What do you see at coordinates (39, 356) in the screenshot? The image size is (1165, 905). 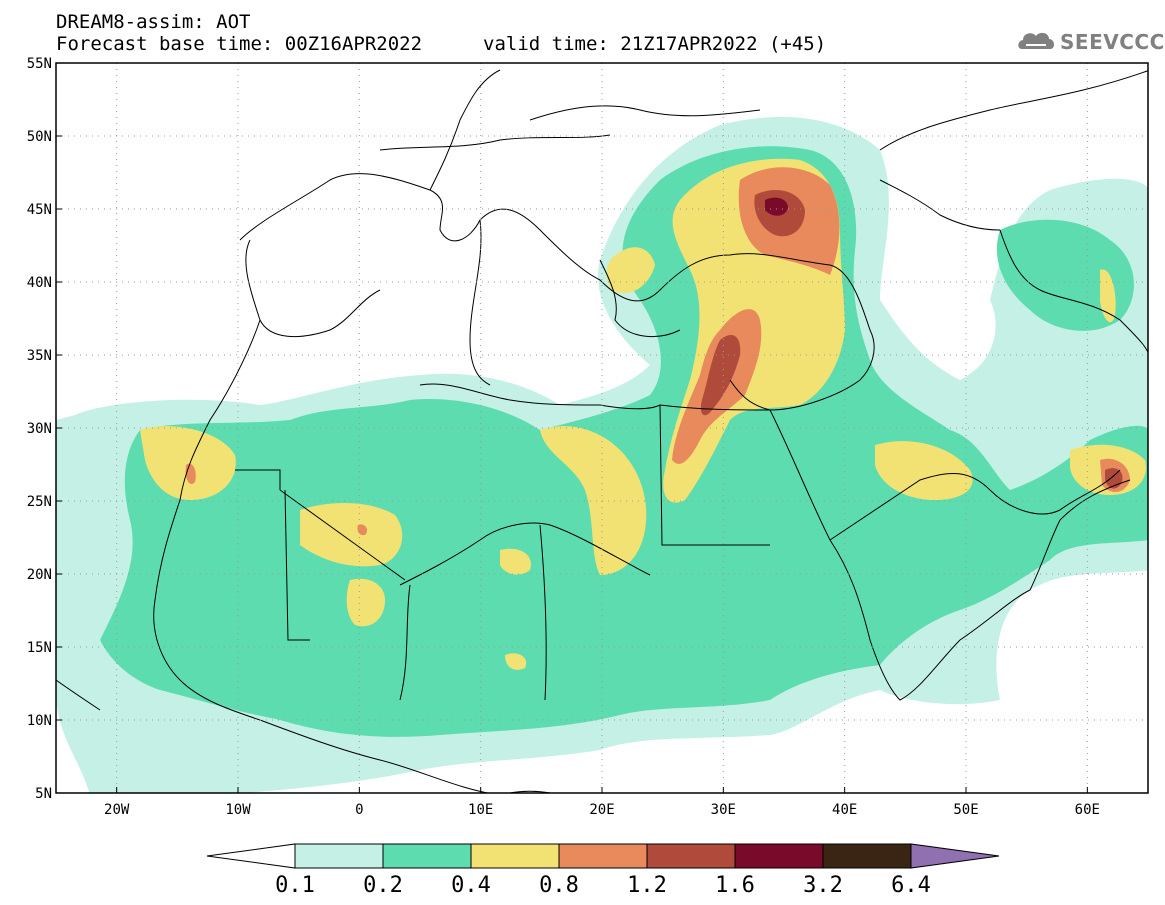 I see `lat-tick-label: 35N` at bounding box center [39, 356].